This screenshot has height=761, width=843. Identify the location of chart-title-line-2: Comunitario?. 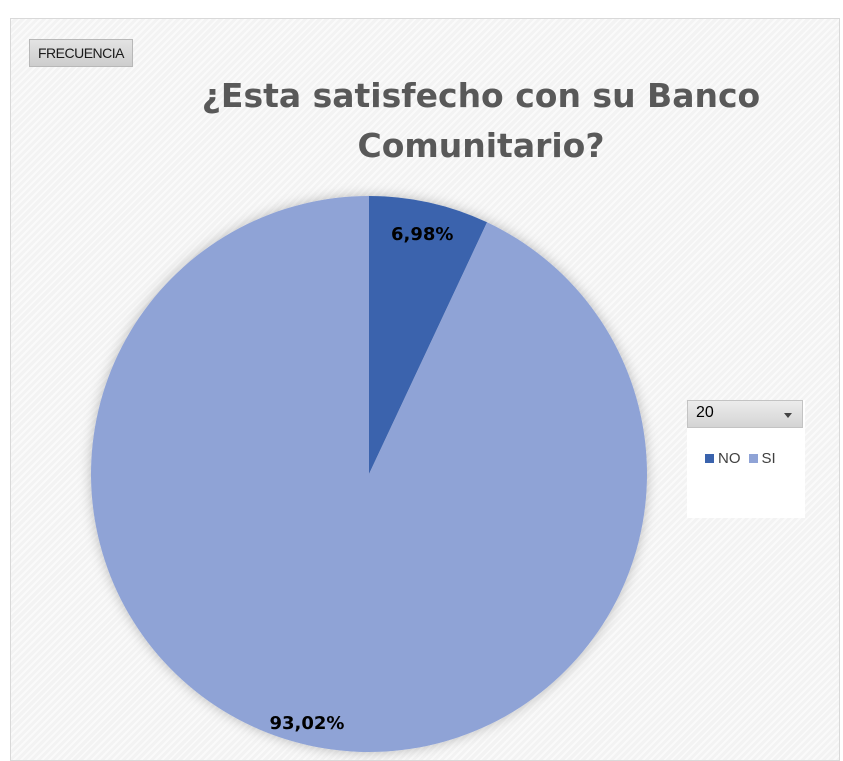
(481, 145).